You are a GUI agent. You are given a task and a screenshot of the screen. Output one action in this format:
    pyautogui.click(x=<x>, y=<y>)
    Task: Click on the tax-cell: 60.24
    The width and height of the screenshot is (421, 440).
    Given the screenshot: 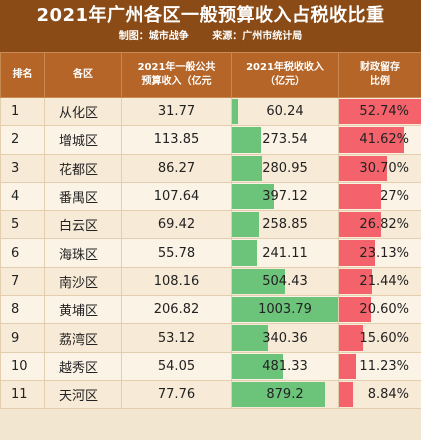 What is the action you would take?
    pyautogui.click(x=285, y=111)
    